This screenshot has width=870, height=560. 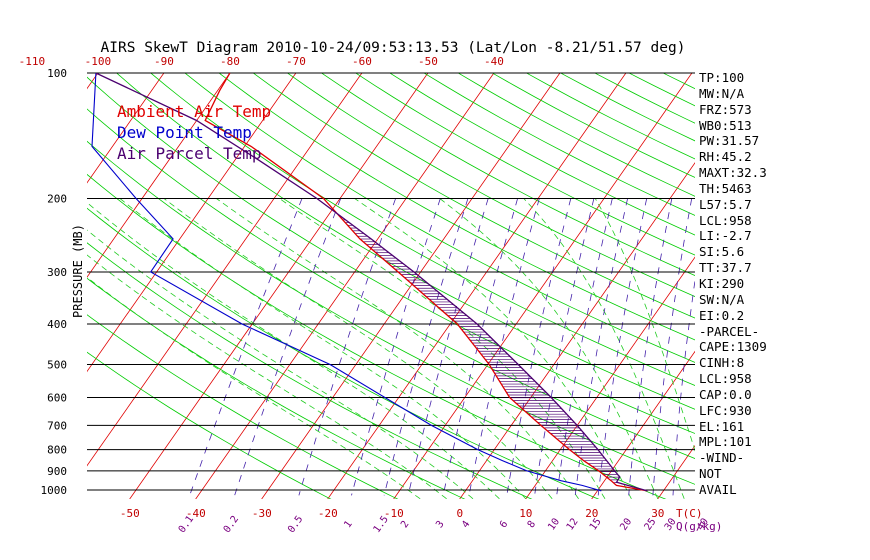 What do you see at coordinates (725, 394) in the screenshot?
I see `side-index-item: CAP:0.0` at bounding box center [725, 394].